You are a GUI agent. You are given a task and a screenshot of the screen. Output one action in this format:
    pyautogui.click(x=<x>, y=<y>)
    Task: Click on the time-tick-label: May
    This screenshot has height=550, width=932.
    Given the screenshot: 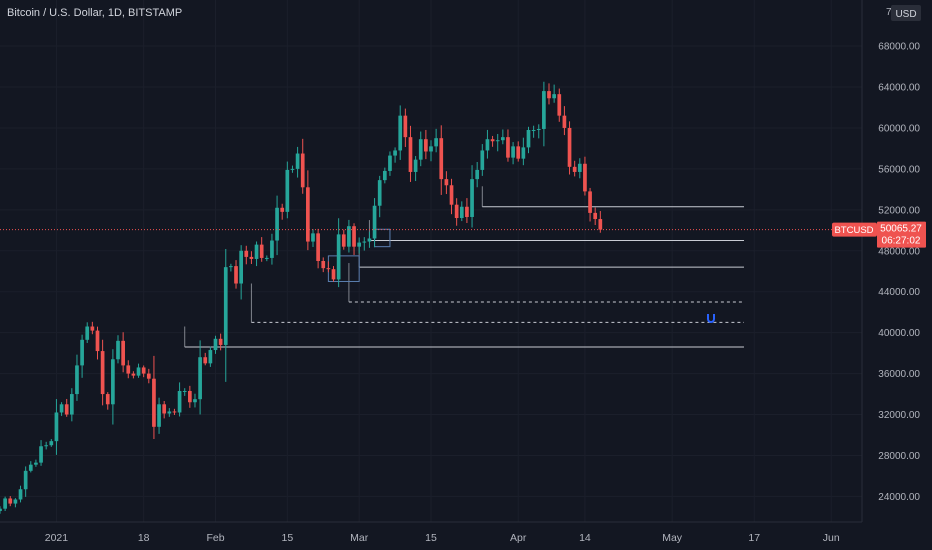 What is the action you would take?
    pyautogui.click(x=672, y=538)
    